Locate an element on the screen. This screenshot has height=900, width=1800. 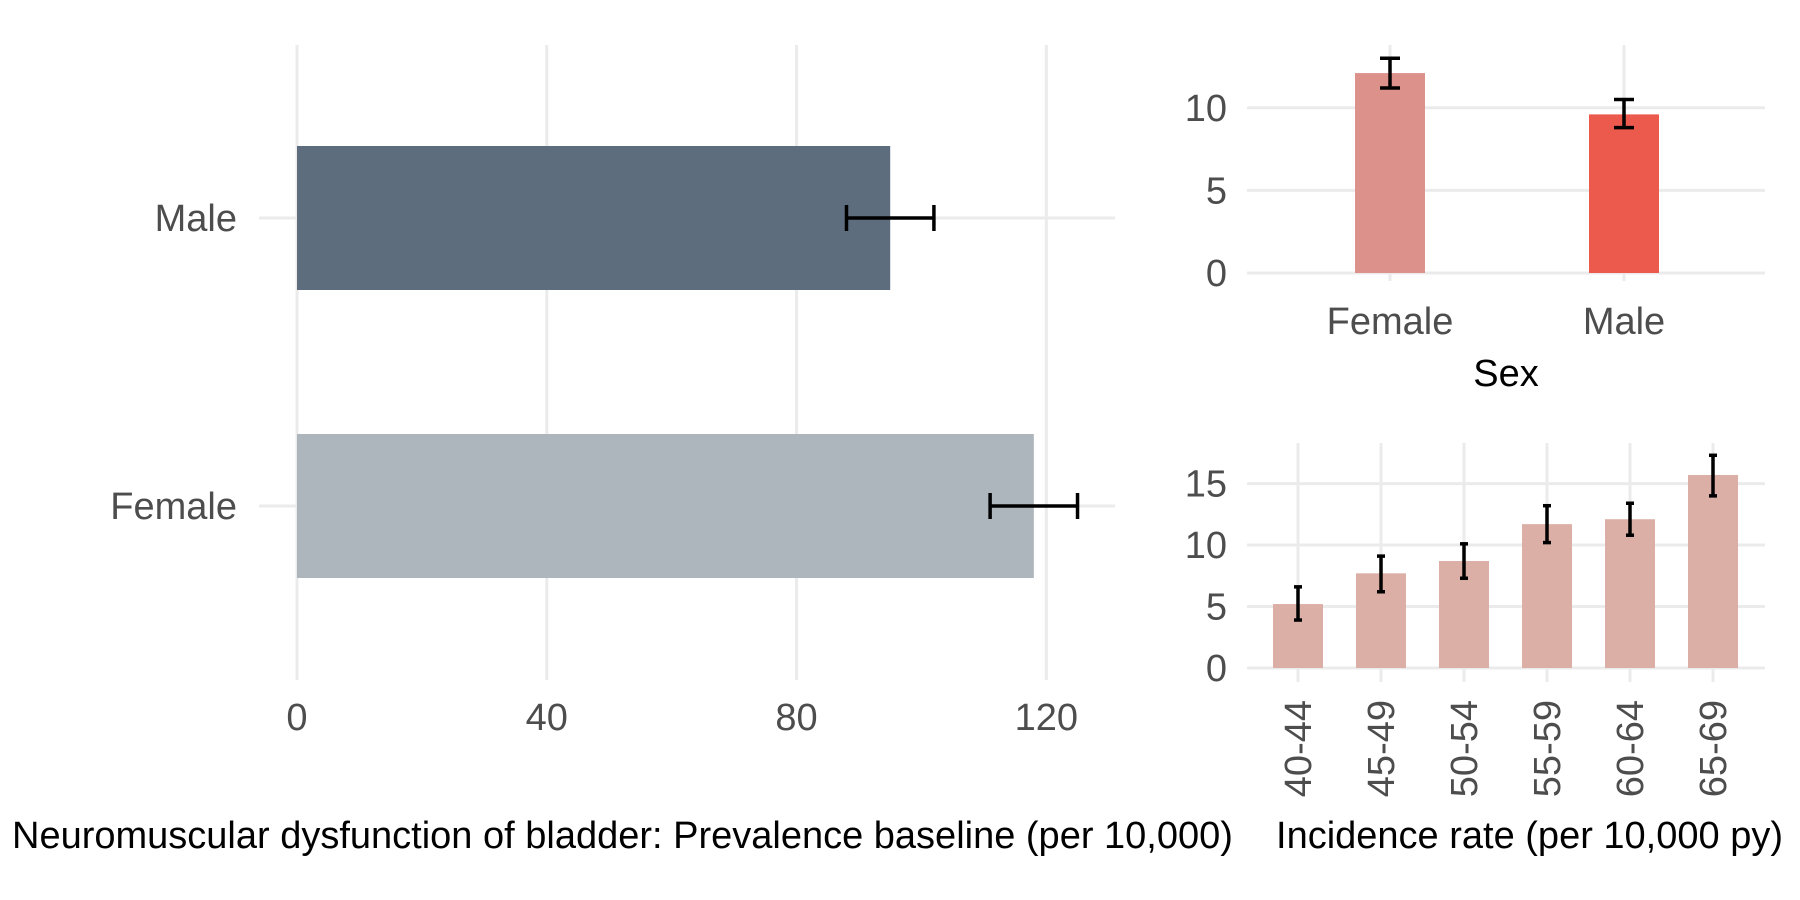
age-y-tick-label: 10 is located at coordinates (1206, 546).